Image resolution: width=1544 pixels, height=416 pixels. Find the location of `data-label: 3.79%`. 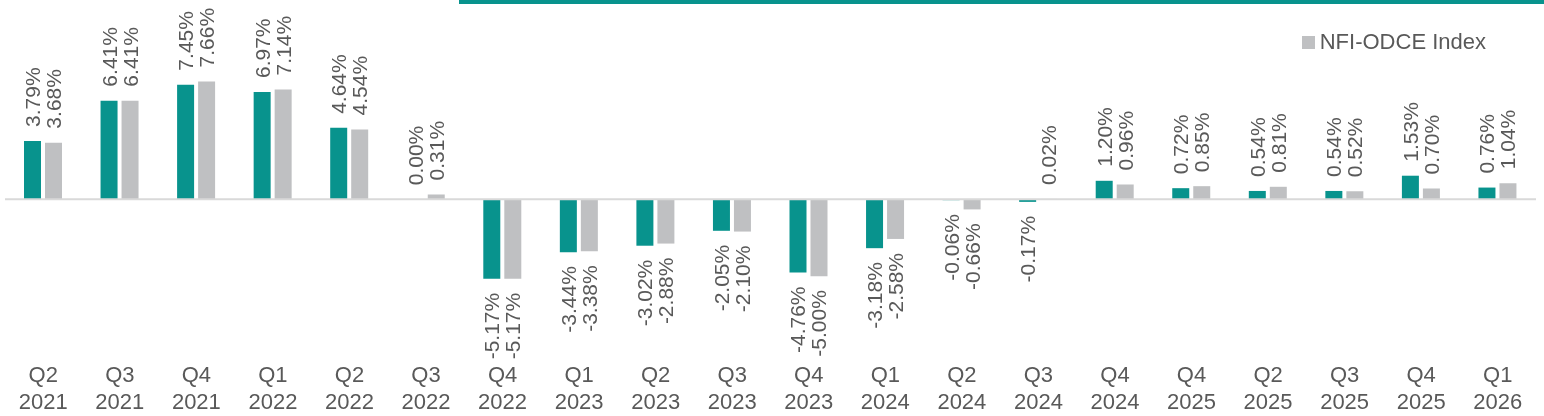

data-label: 3.79% is located at coordinates (32, 97).